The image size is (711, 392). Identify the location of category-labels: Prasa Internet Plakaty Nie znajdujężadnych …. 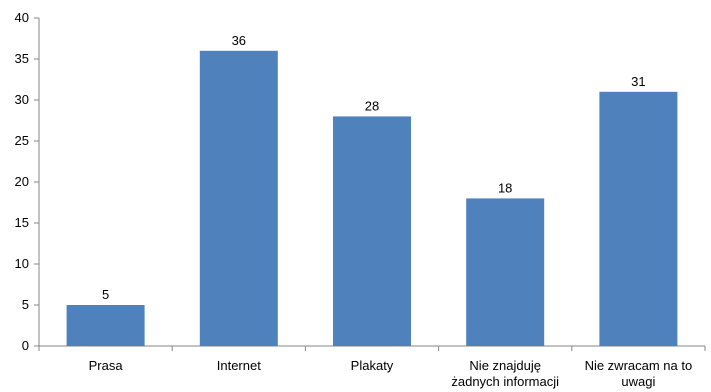
(391, 373).